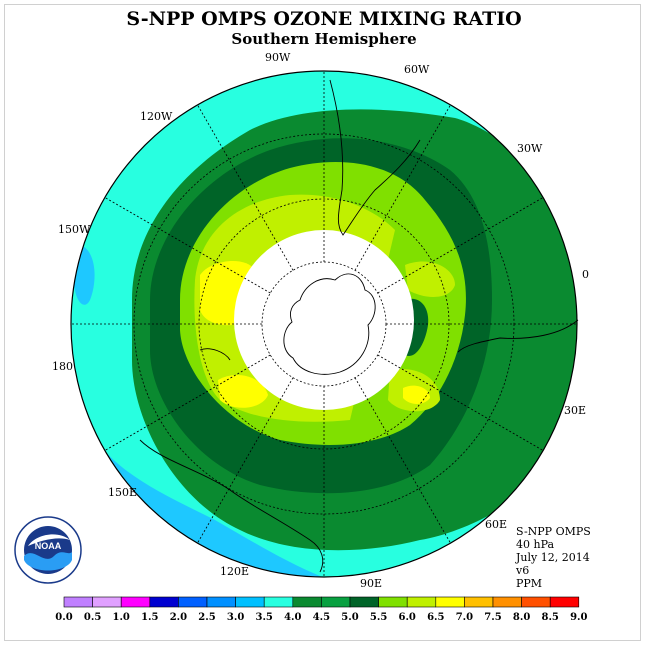  What do you see at coordinates (406, 617) in the screenshot?
I see `colorbar-tick-label: 6.0` at bounding box center [406, 617].